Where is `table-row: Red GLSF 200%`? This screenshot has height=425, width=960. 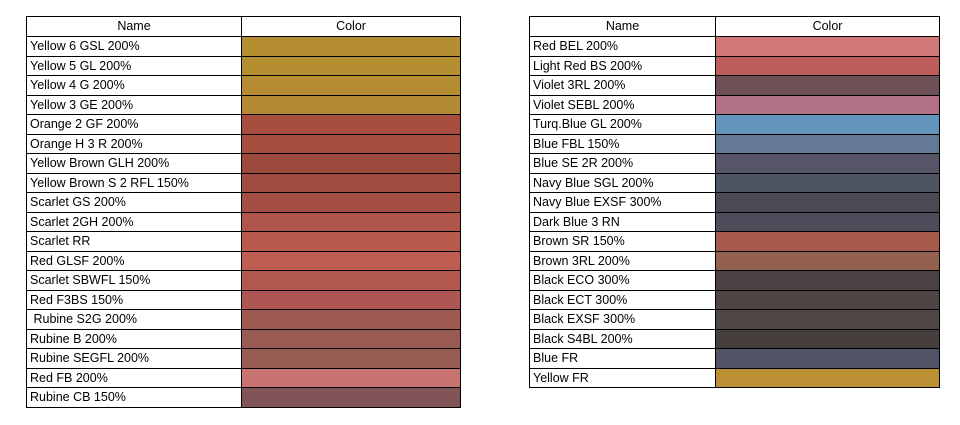
table-row: Red GLSF 200% is located at coordinates (243, 260).